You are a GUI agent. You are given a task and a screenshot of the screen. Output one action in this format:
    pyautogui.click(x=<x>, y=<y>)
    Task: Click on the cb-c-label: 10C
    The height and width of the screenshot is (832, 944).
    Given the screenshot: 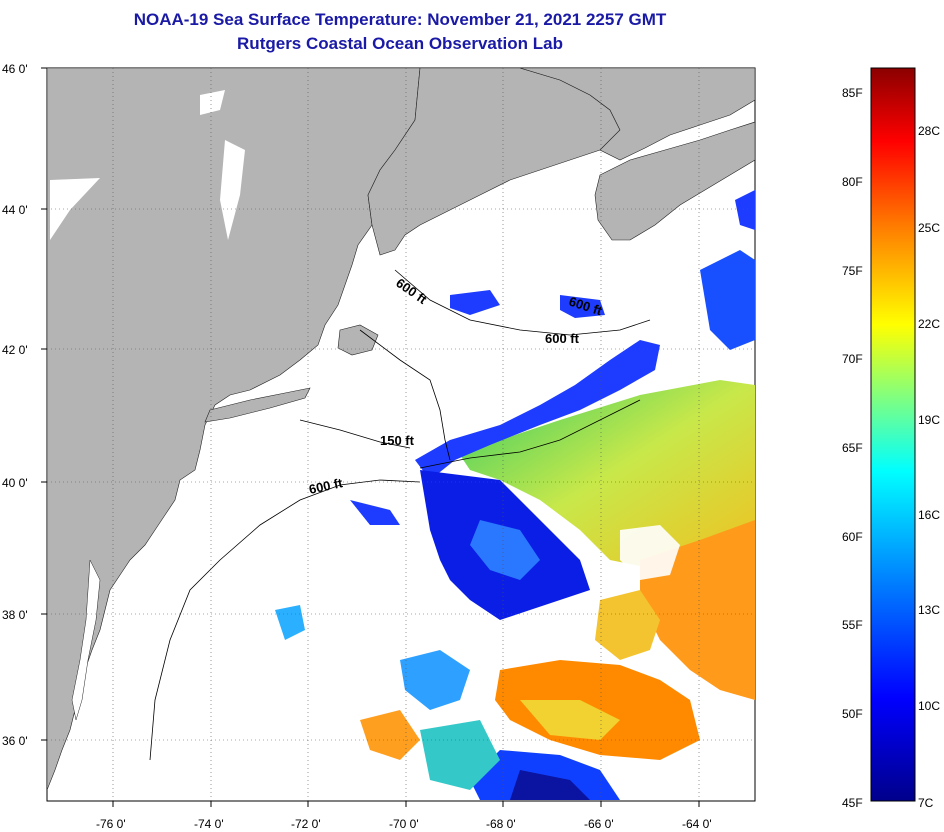 What is the action you would take?
    pyautogui.click(x=929, y=706)
    